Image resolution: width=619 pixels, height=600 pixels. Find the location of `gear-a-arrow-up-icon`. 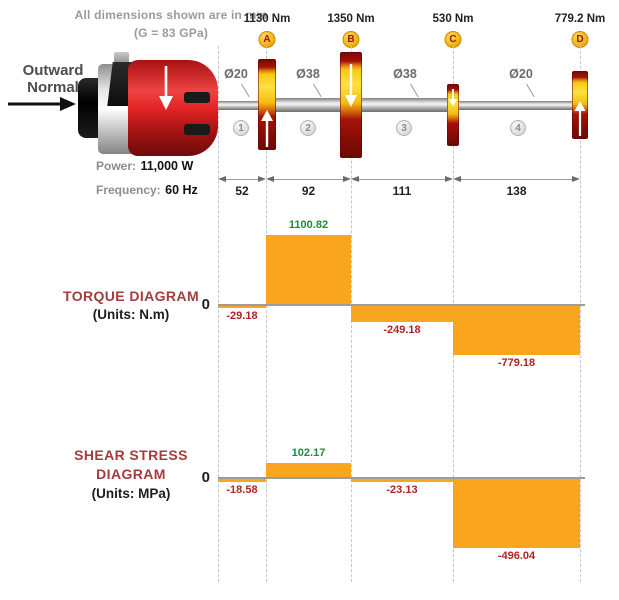

gear-a-arrow-up-icon is located at coordinates (267, 128).